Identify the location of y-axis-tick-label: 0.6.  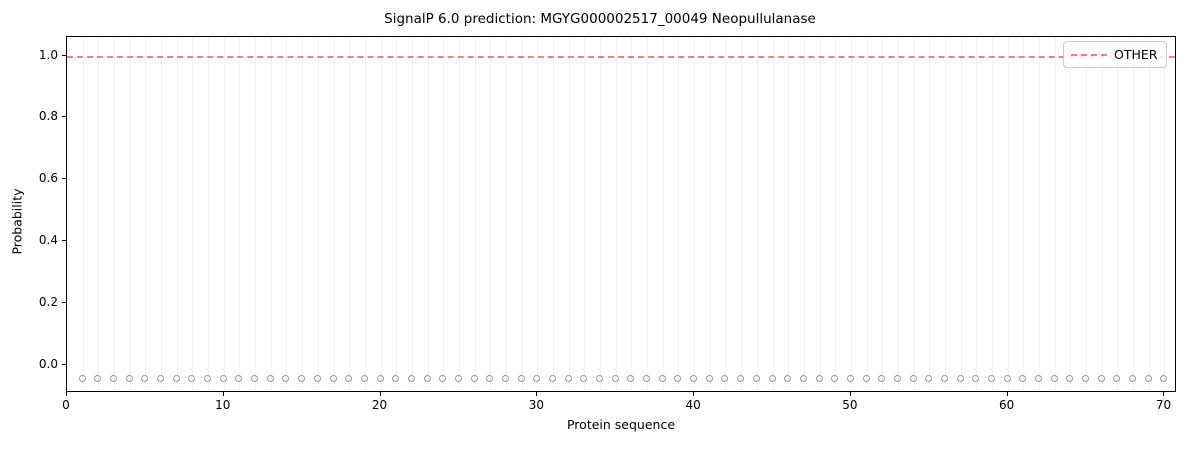
(48, 178).